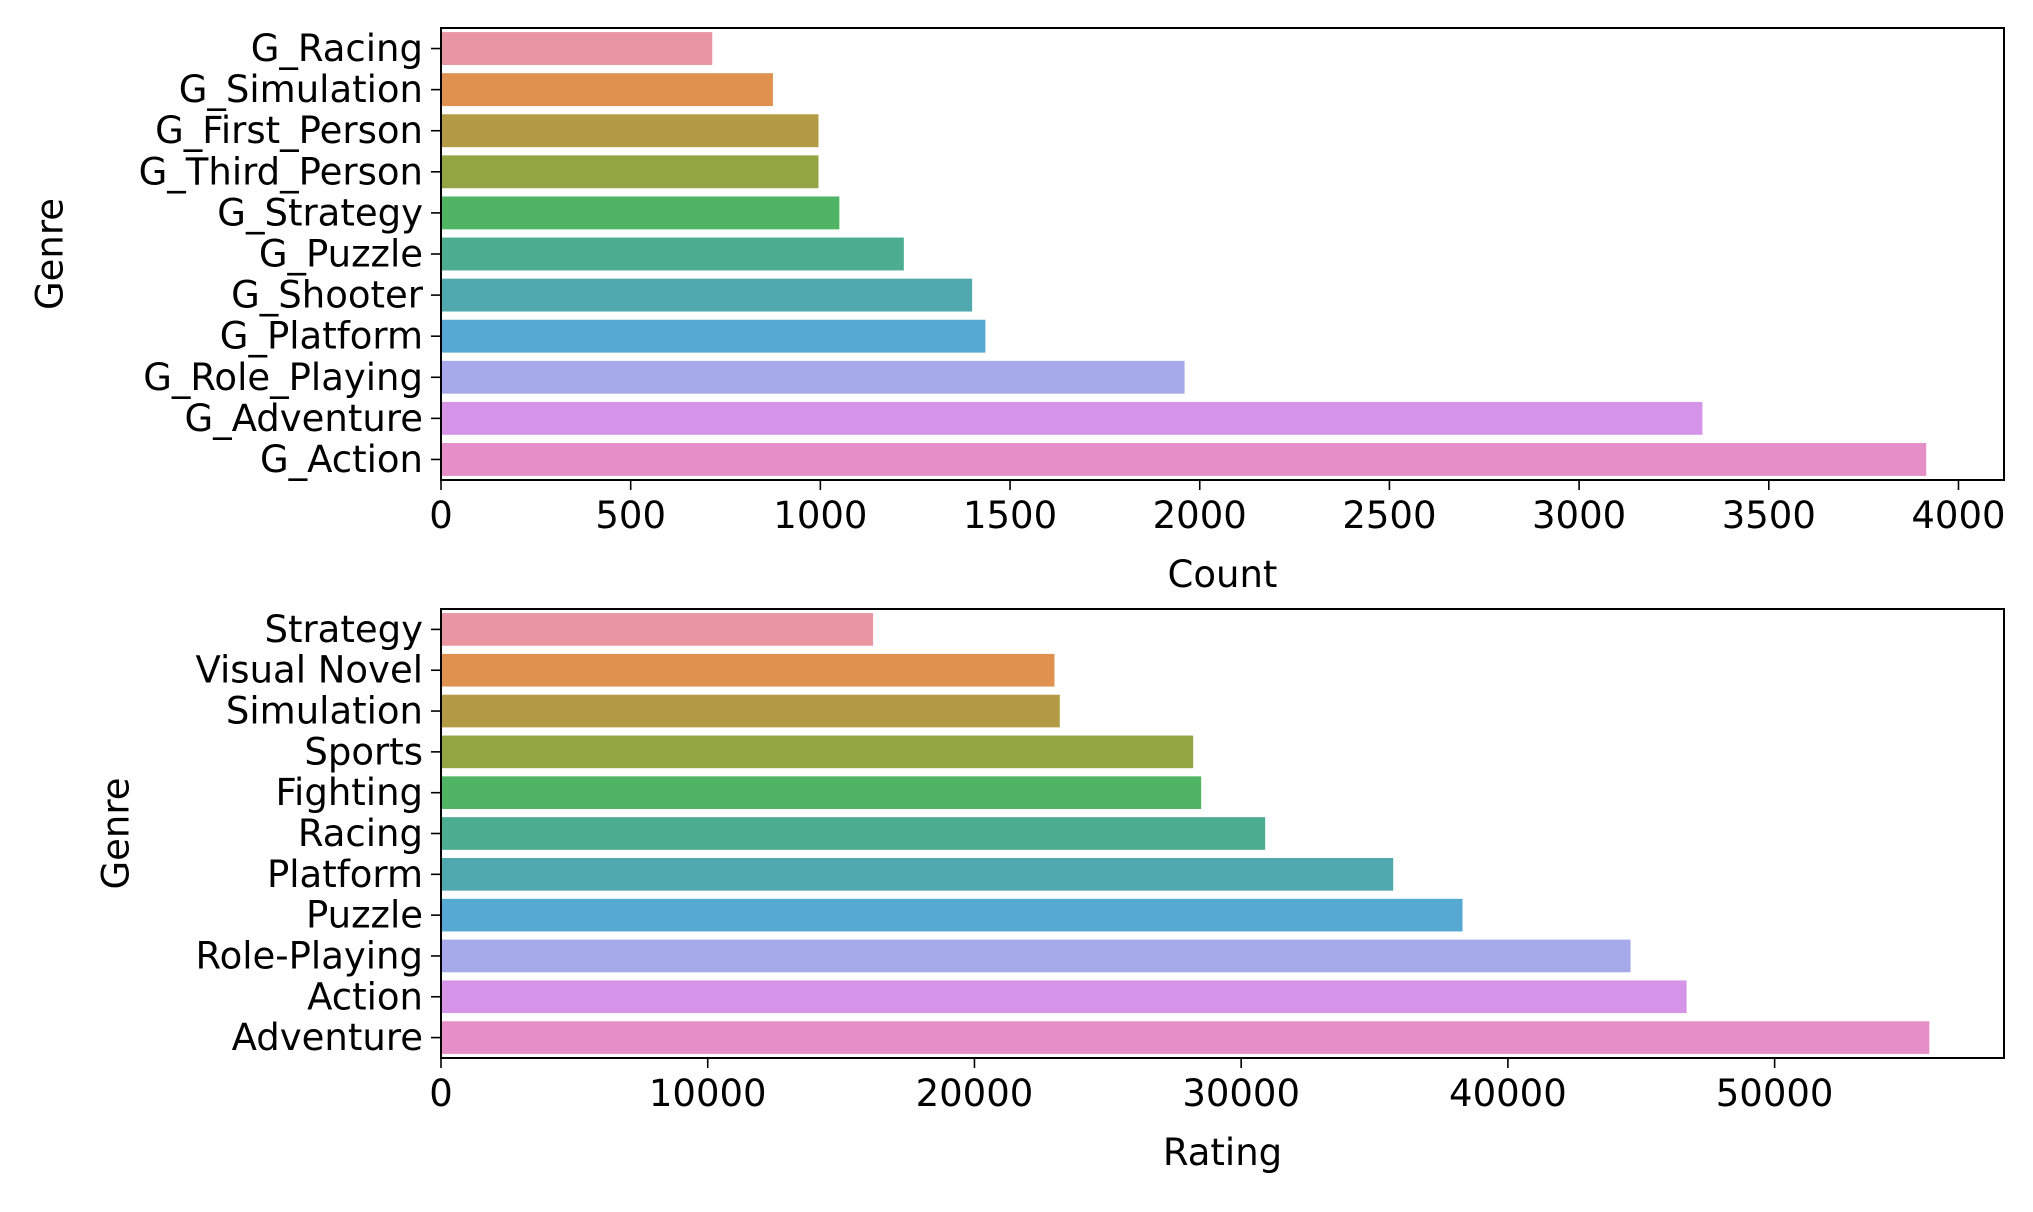 Image resolution: width=2033 pixels, height=1212 pixels. I want to click on y-tick-label: G_Third_Person, so click(281, 171).